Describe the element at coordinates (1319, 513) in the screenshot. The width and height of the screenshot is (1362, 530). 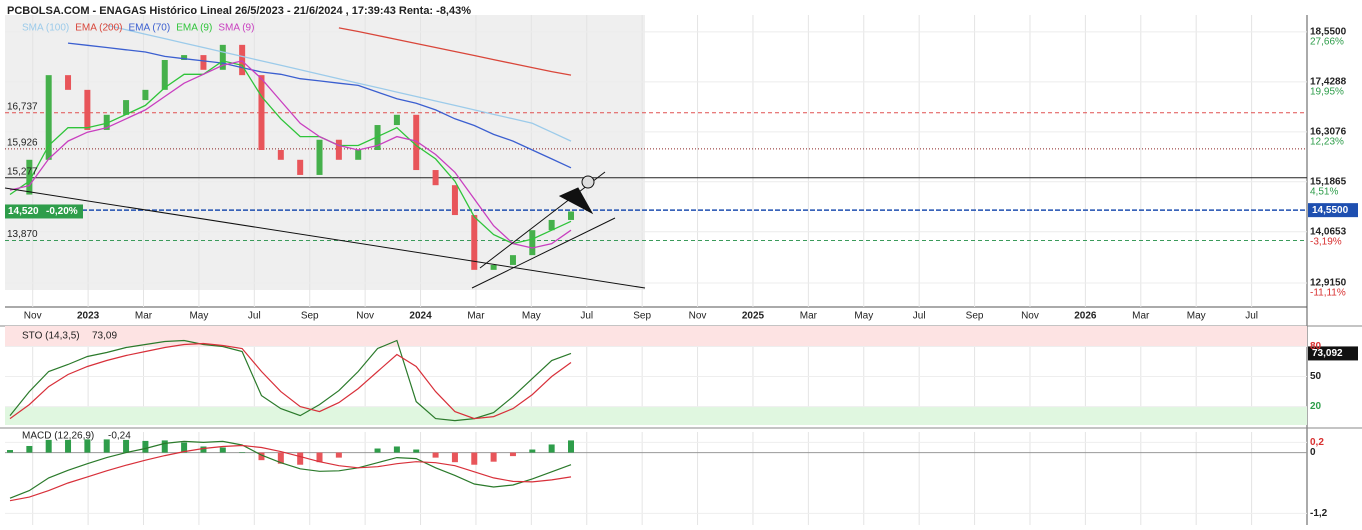
I see `y-tick-label: -1,2` at that location.